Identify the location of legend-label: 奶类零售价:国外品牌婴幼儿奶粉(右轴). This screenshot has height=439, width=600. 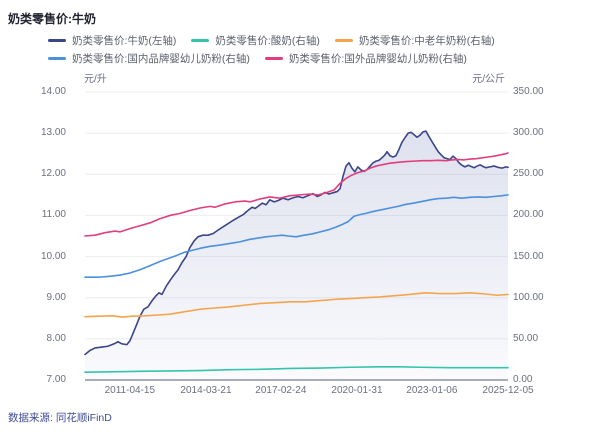
(377, 59).